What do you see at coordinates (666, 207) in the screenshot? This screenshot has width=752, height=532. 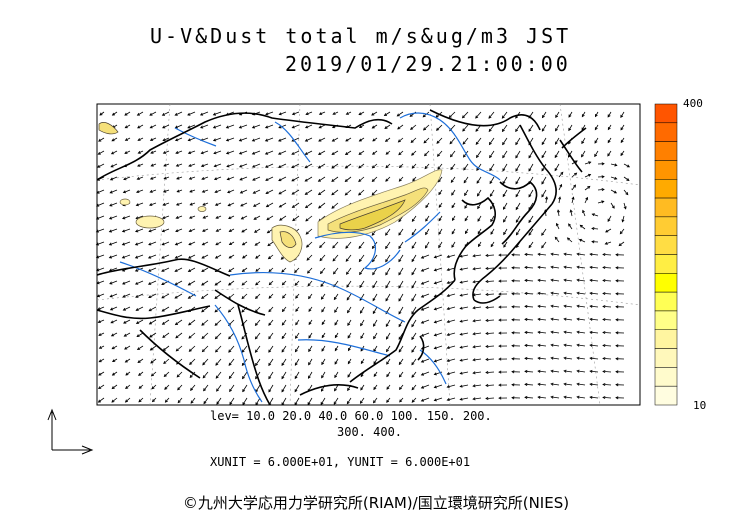 I see `colorbar-swatch` at bounding box center [666, 207].